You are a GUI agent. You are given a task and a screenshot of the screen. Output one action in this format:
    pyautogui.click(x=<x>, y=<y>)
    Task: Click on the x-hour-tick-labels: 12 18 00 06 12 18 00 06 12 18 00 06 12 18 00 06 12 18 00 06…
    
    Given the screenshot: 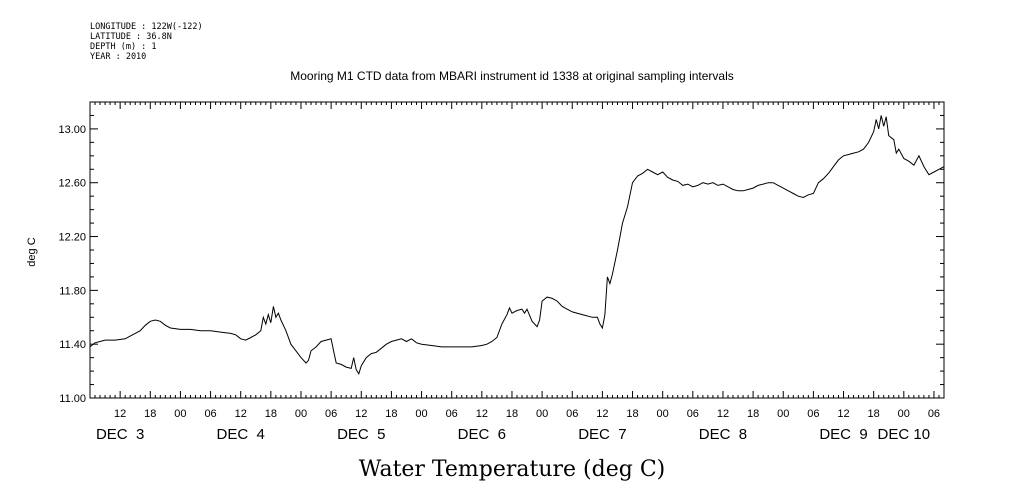 What is the action you would take?
    pyautogui.click(x=527, y=414)
    